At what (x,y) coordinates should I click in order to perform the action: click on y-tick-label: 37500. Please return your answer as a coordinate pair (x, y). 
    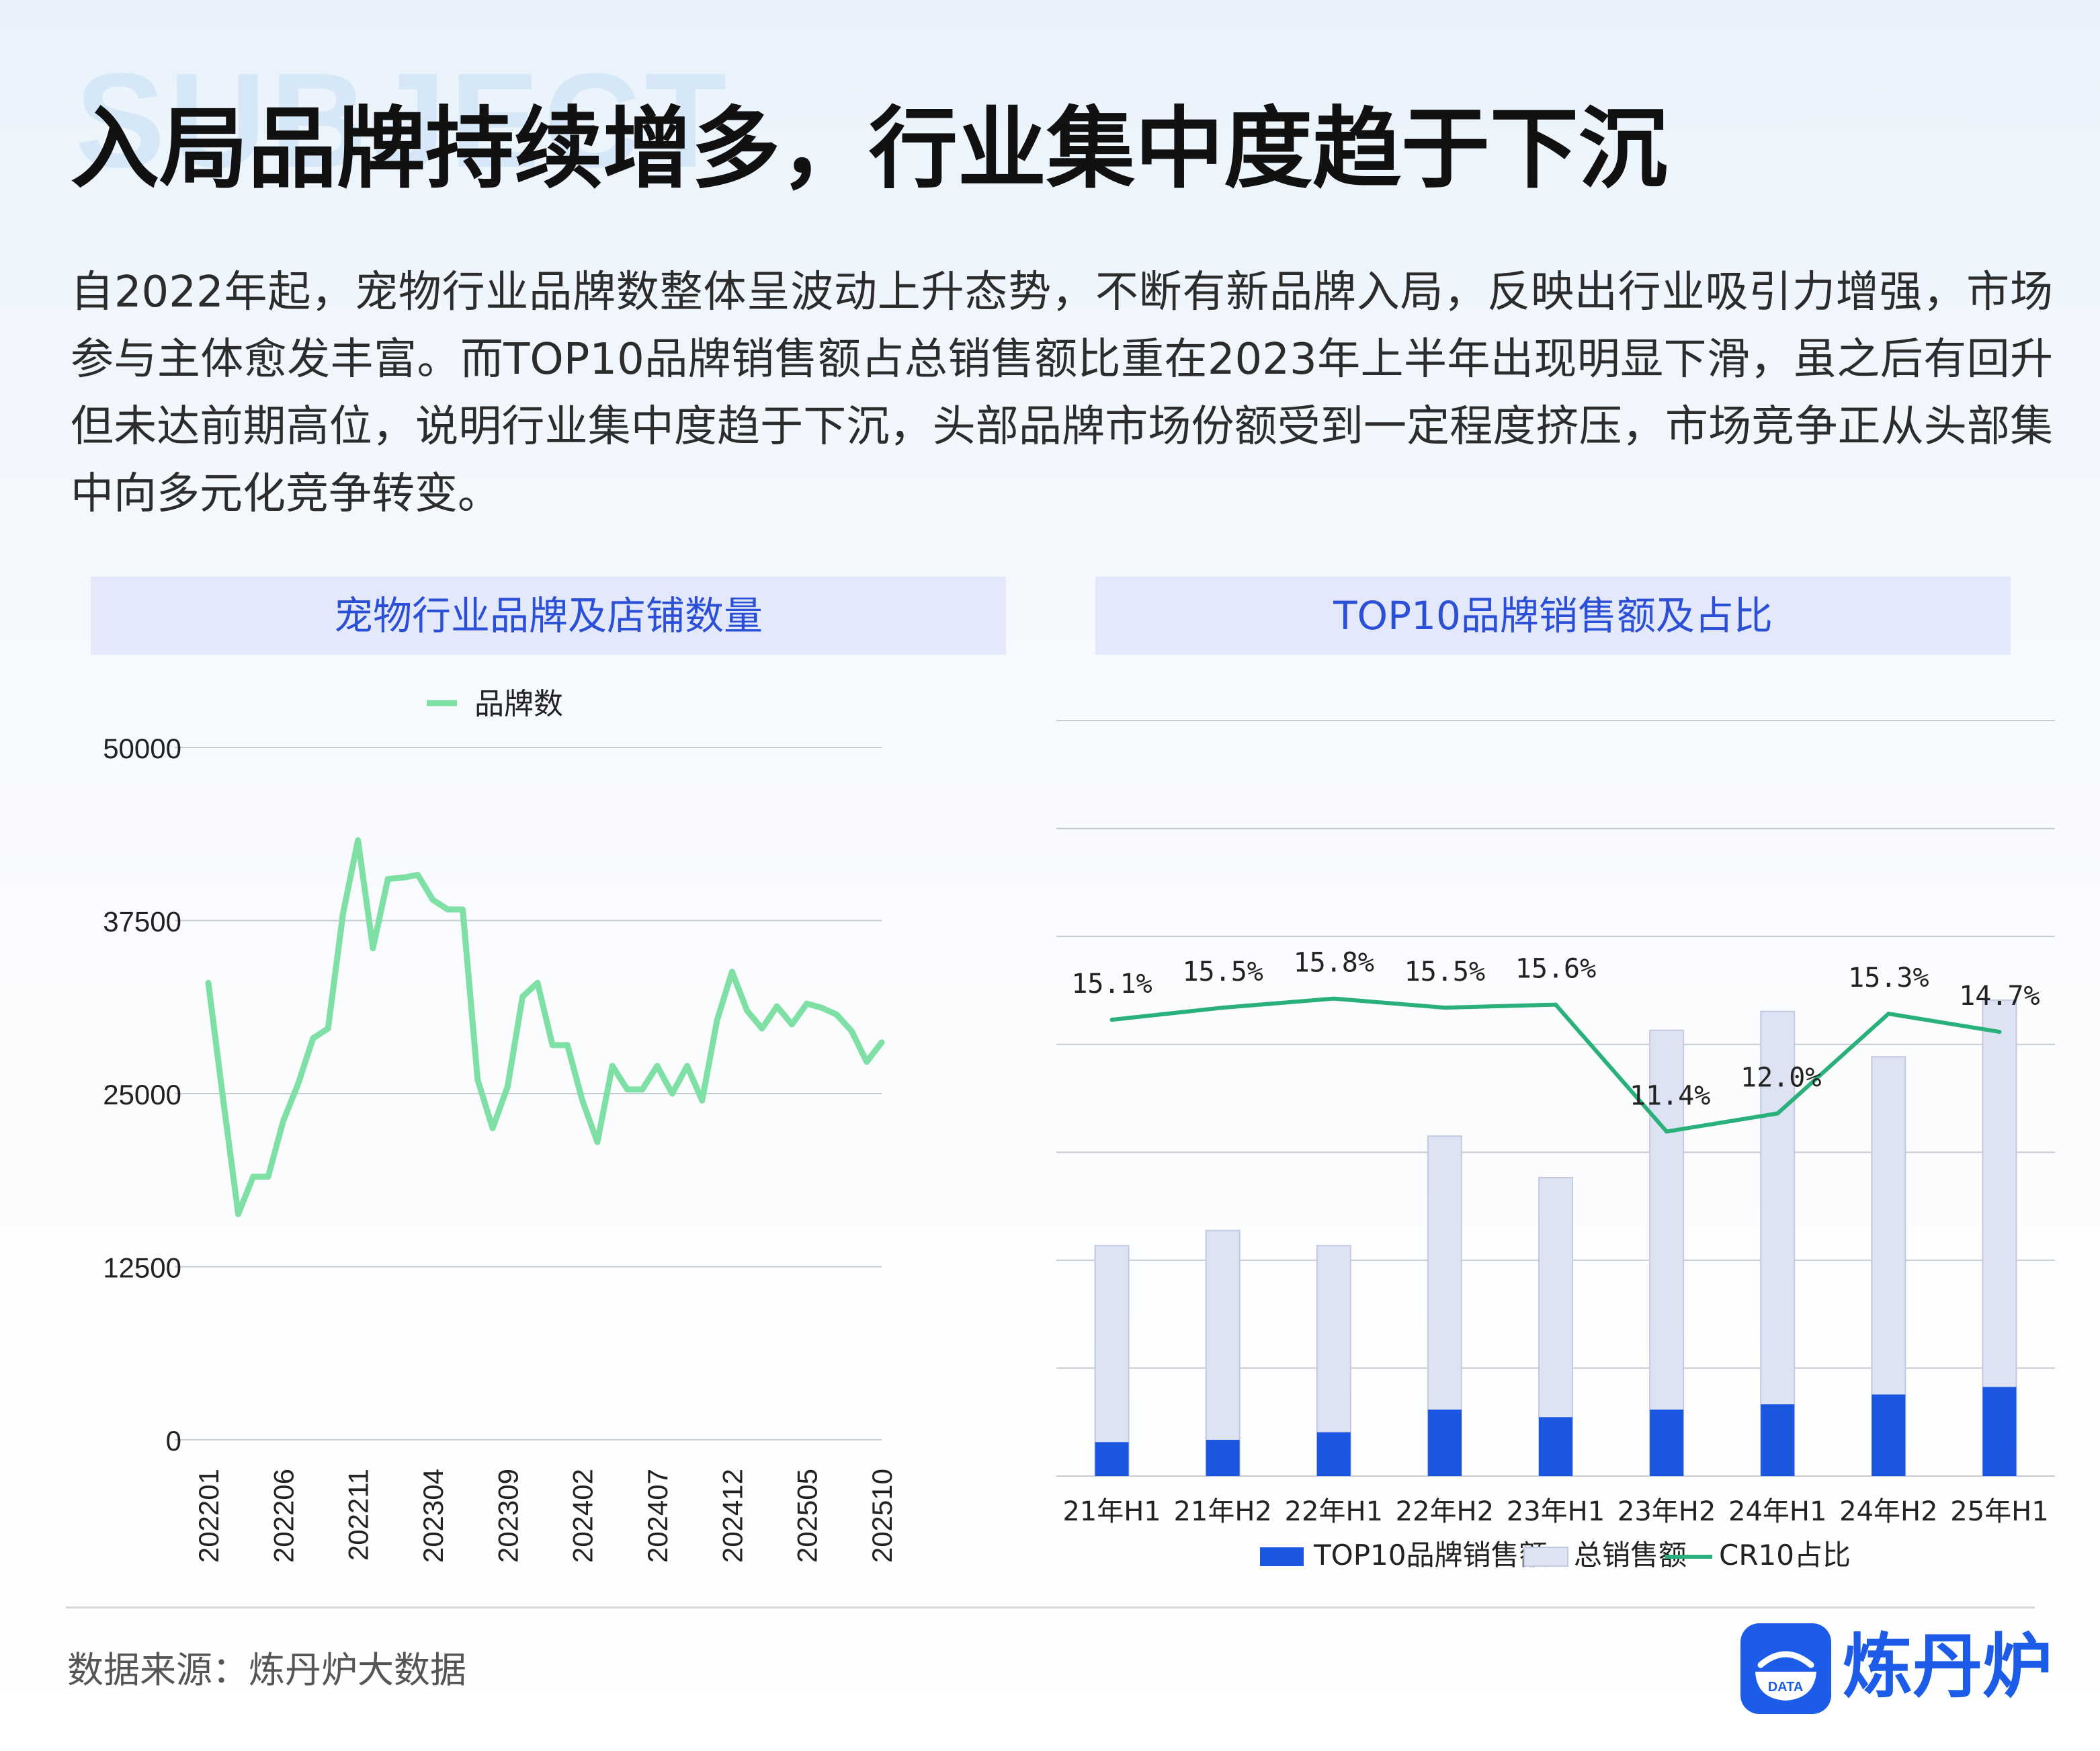
    Looking at the image, I should click on (142, 922).